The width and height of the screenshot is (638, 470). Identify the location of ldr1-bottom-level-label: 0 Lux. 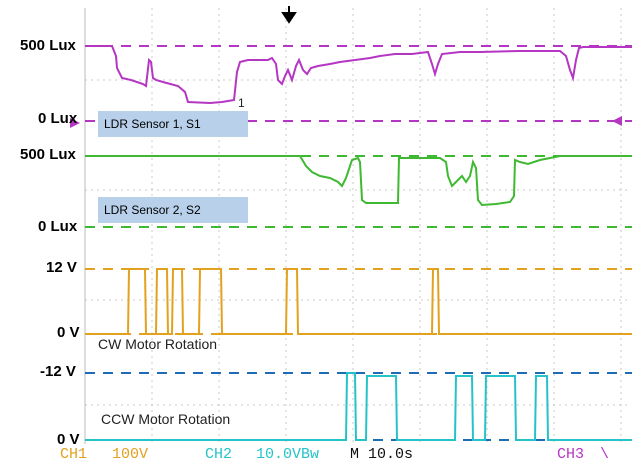
(58, 118).